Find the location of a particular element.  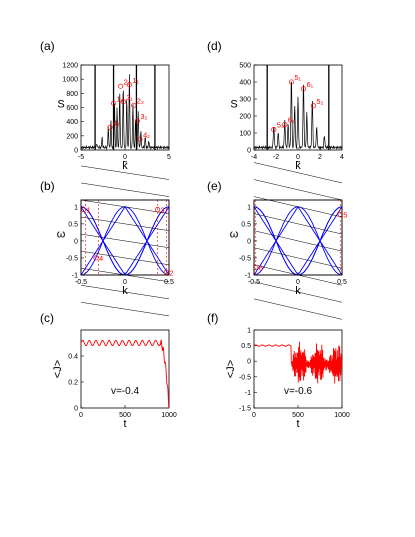

crossing-marker-label: 4 is located at coordinates (101, 258).